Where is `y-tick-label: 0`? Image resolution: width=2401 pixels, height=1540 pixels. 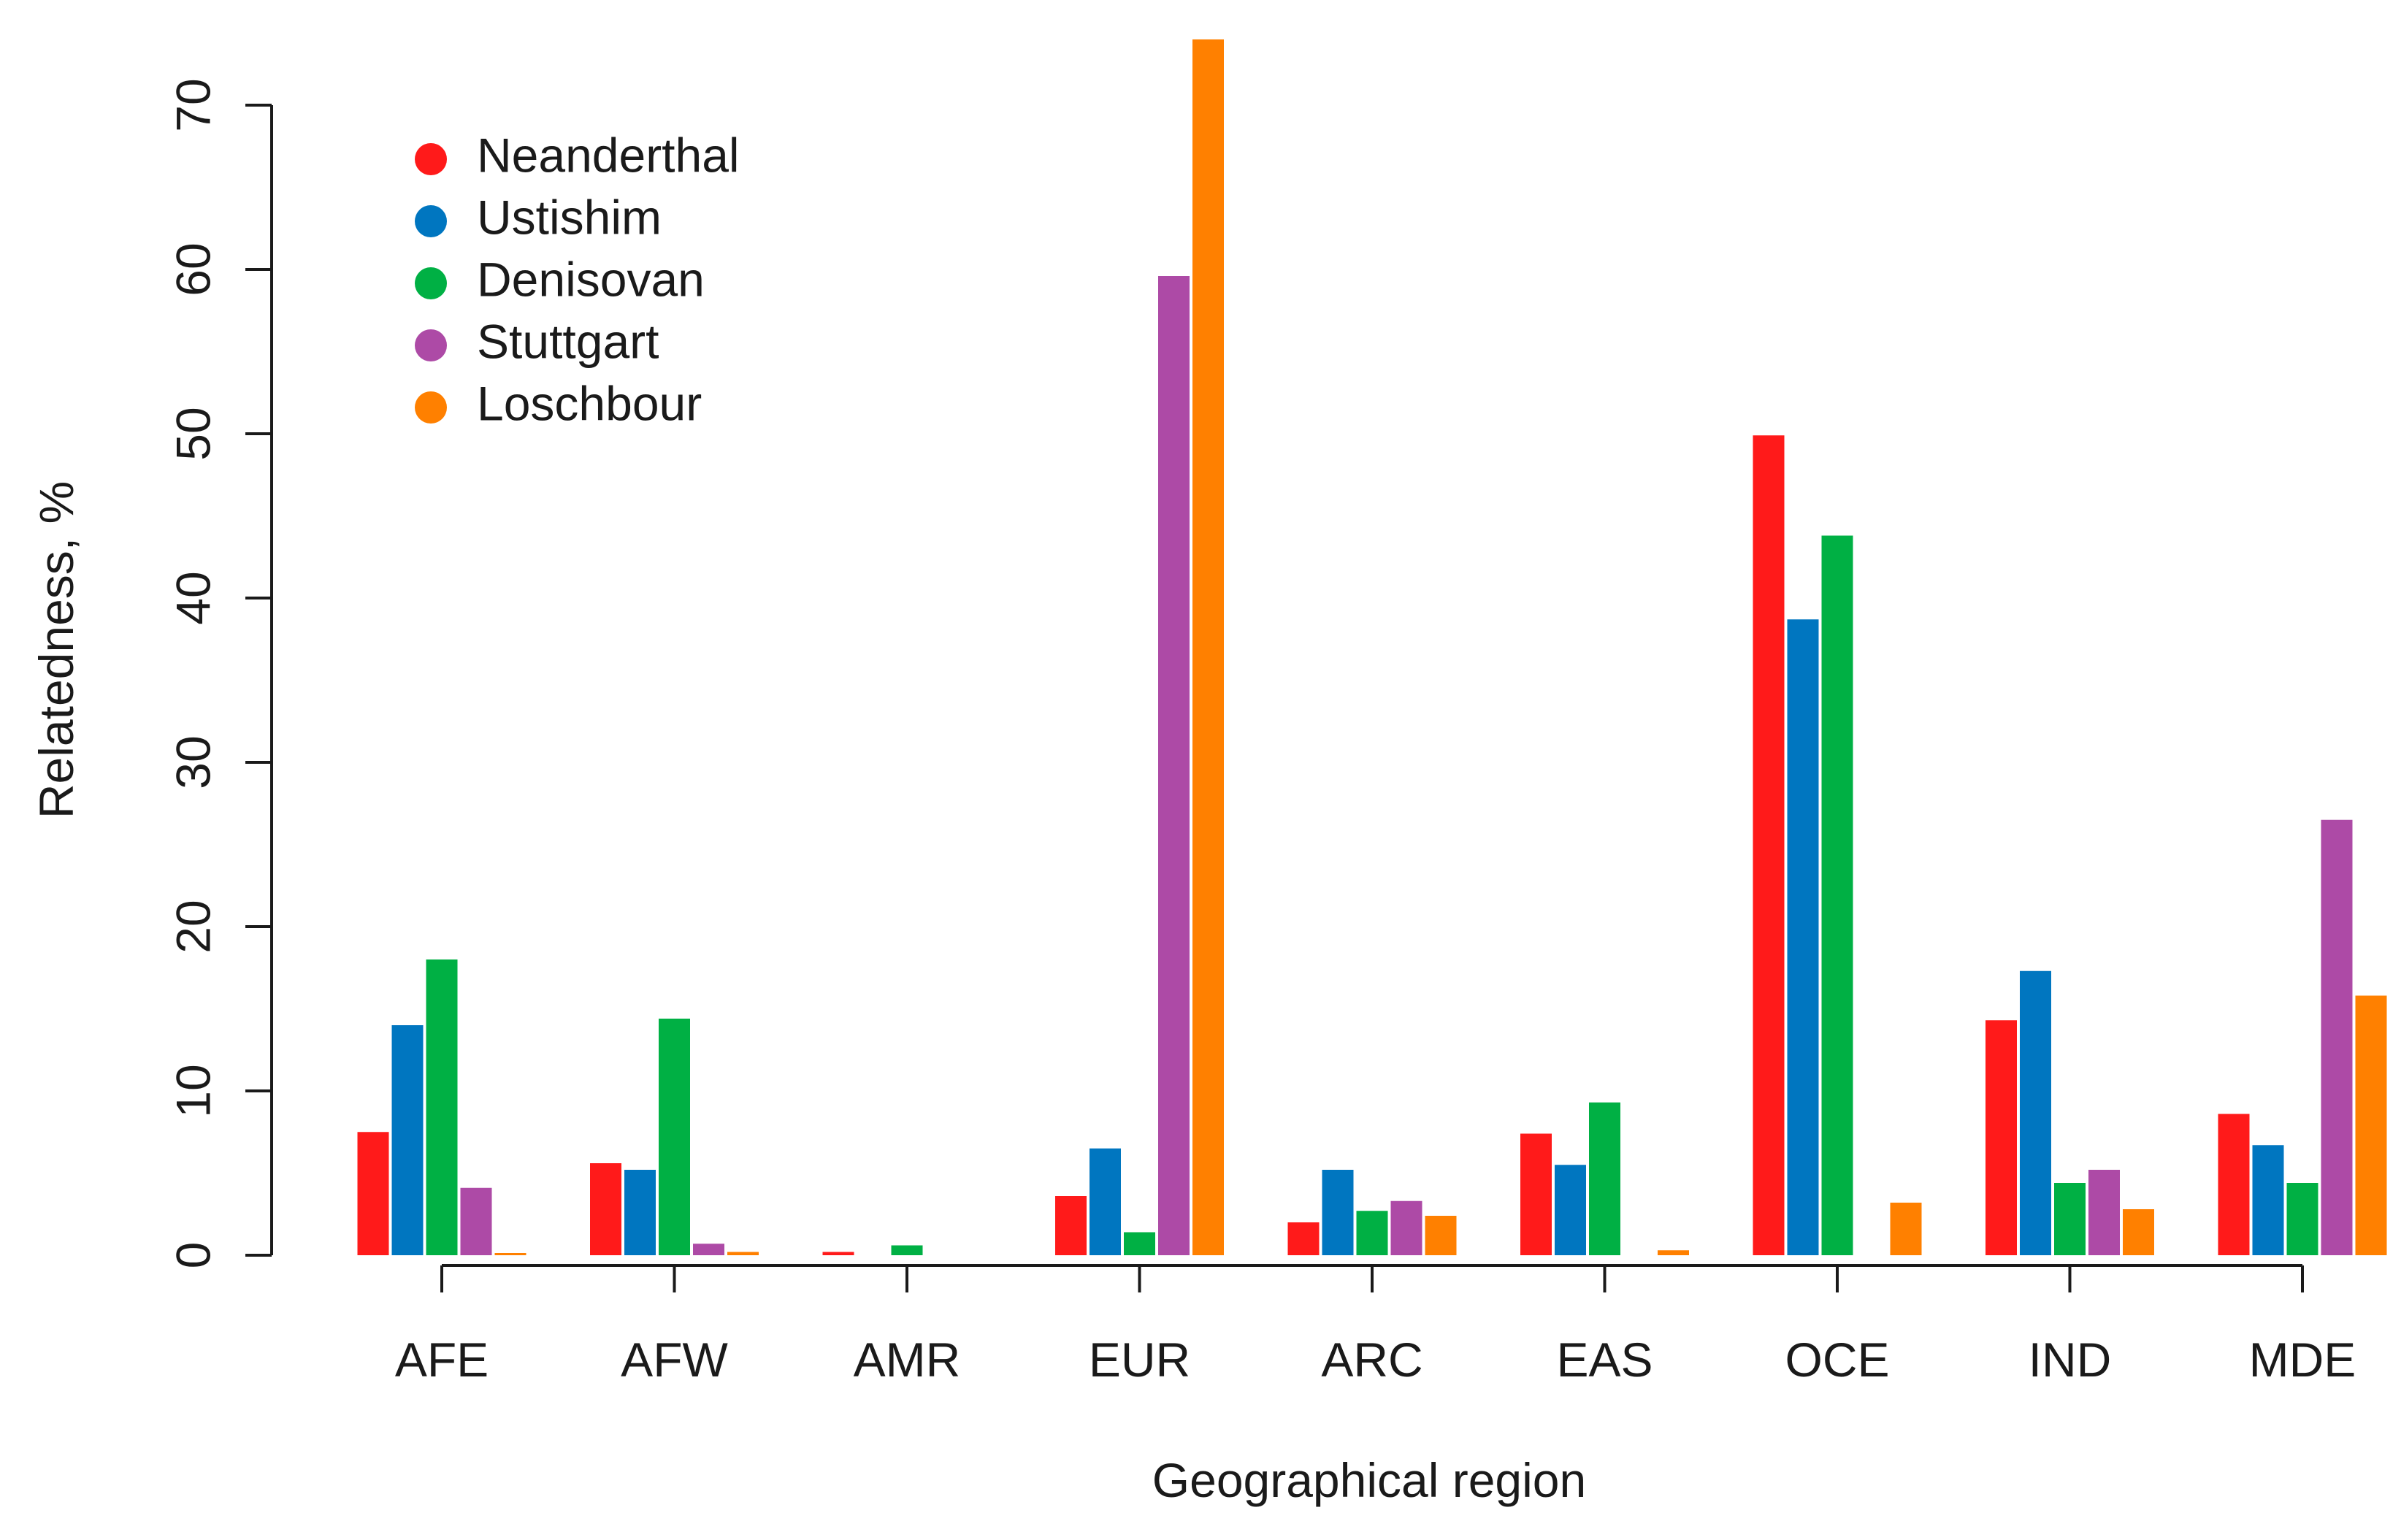 y-tick-label: 0 is located at coordinates (193, 1255).